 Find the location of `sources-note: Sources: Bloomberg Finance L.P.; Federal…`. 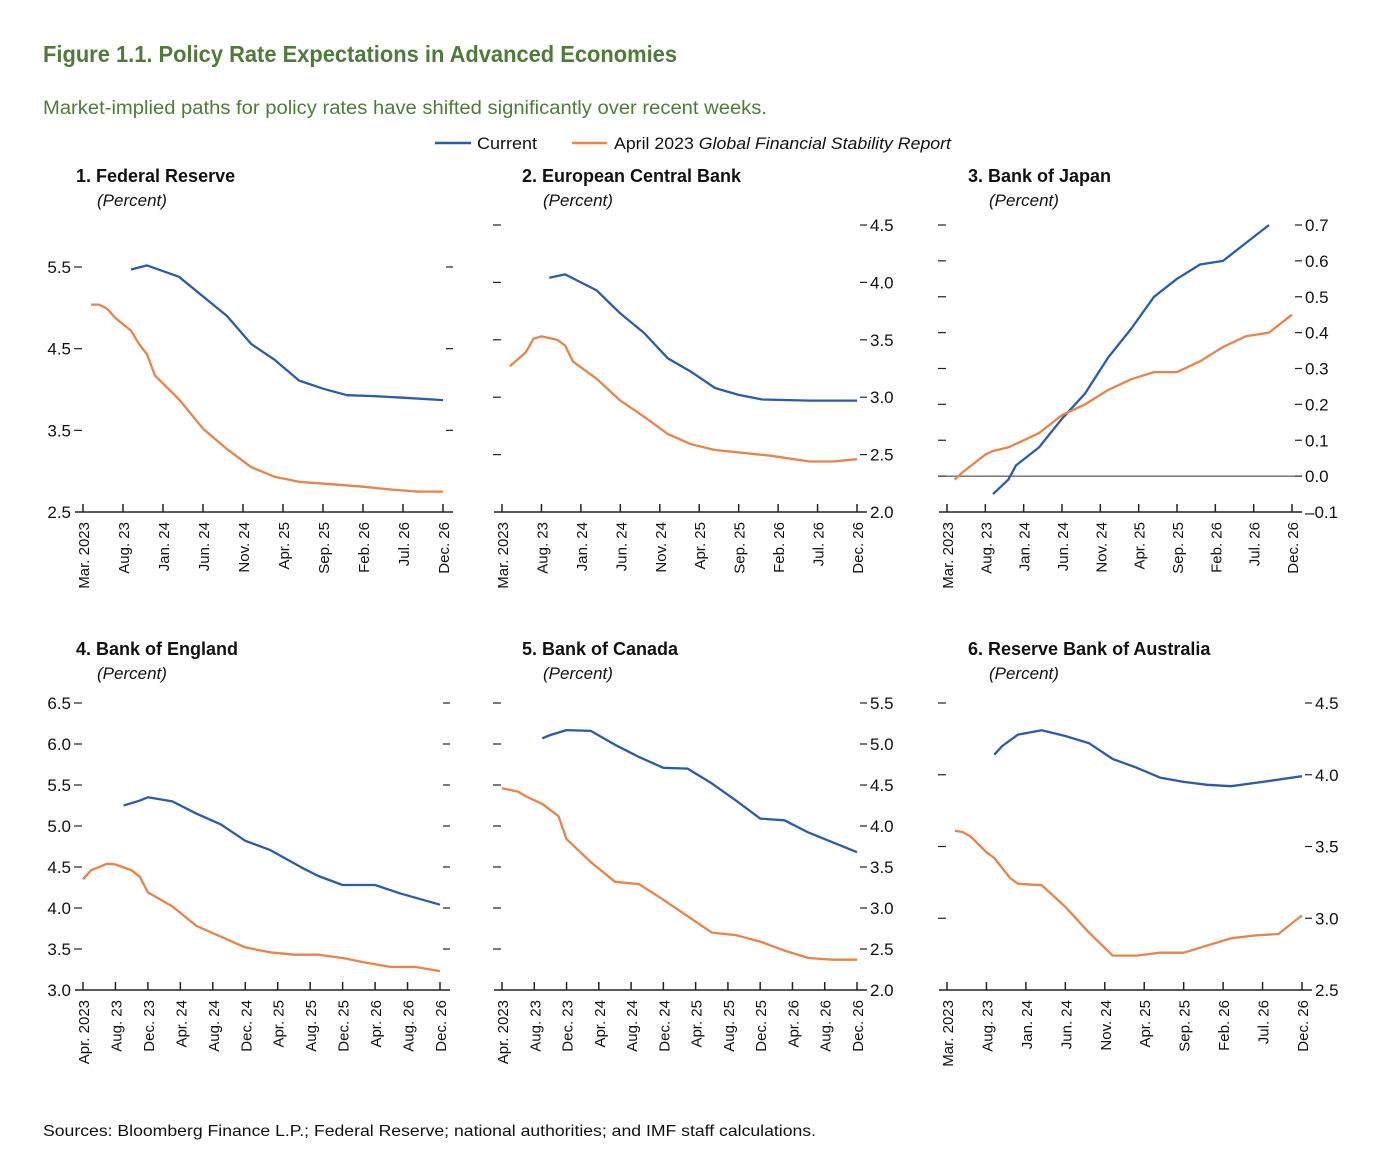

sources-note: Sources: Bloomberg Finance L.P.; Federal… is located at coordinates (429, 1131).